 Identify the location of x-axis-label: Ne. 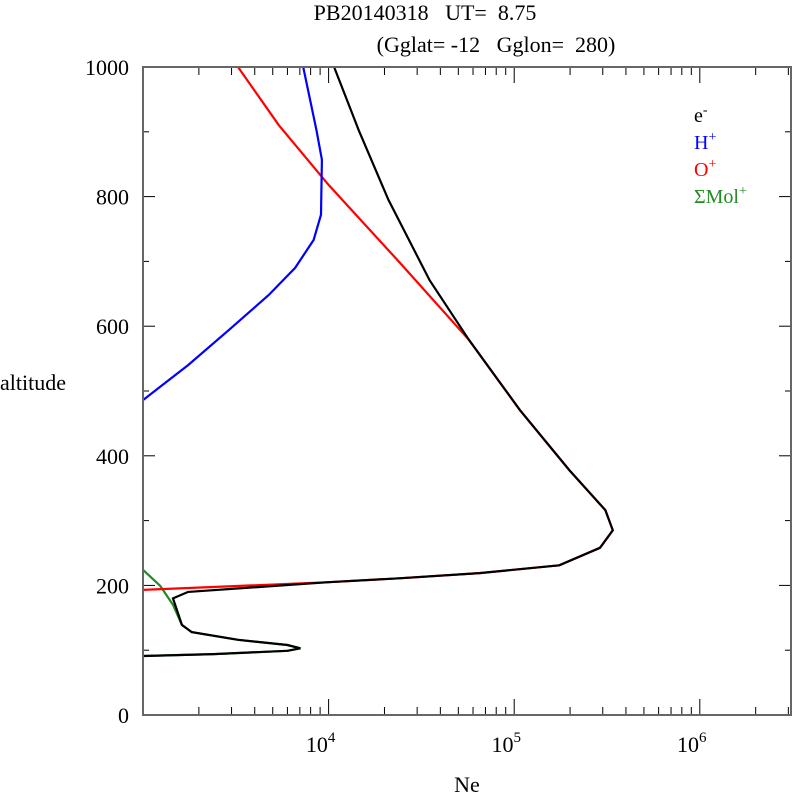
(467, 784).